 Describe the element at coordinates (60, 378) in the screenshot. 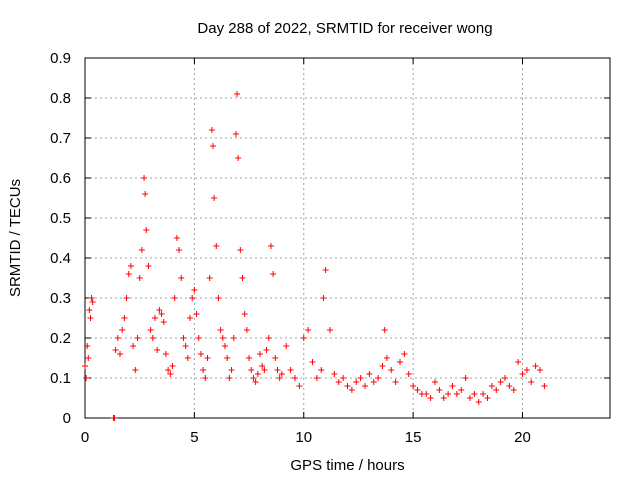

I see `y-tick-label: 0.1` at that location.